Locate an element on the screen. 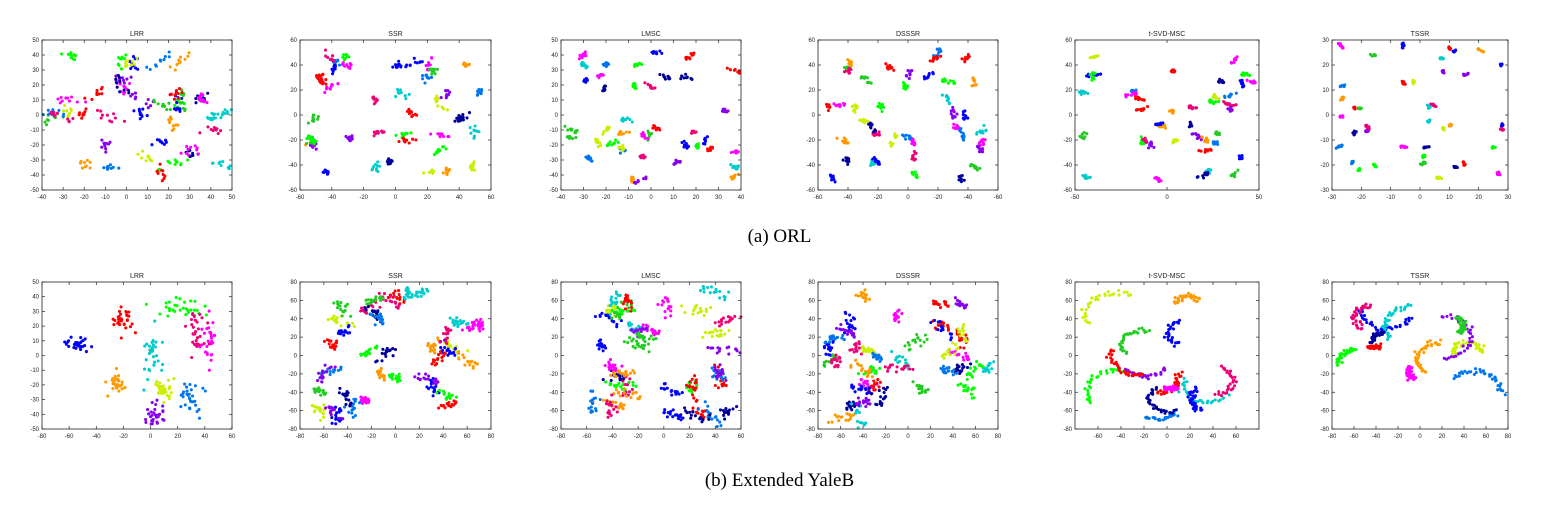  y-tick-label: -10 is located at coordinates (553, 131).